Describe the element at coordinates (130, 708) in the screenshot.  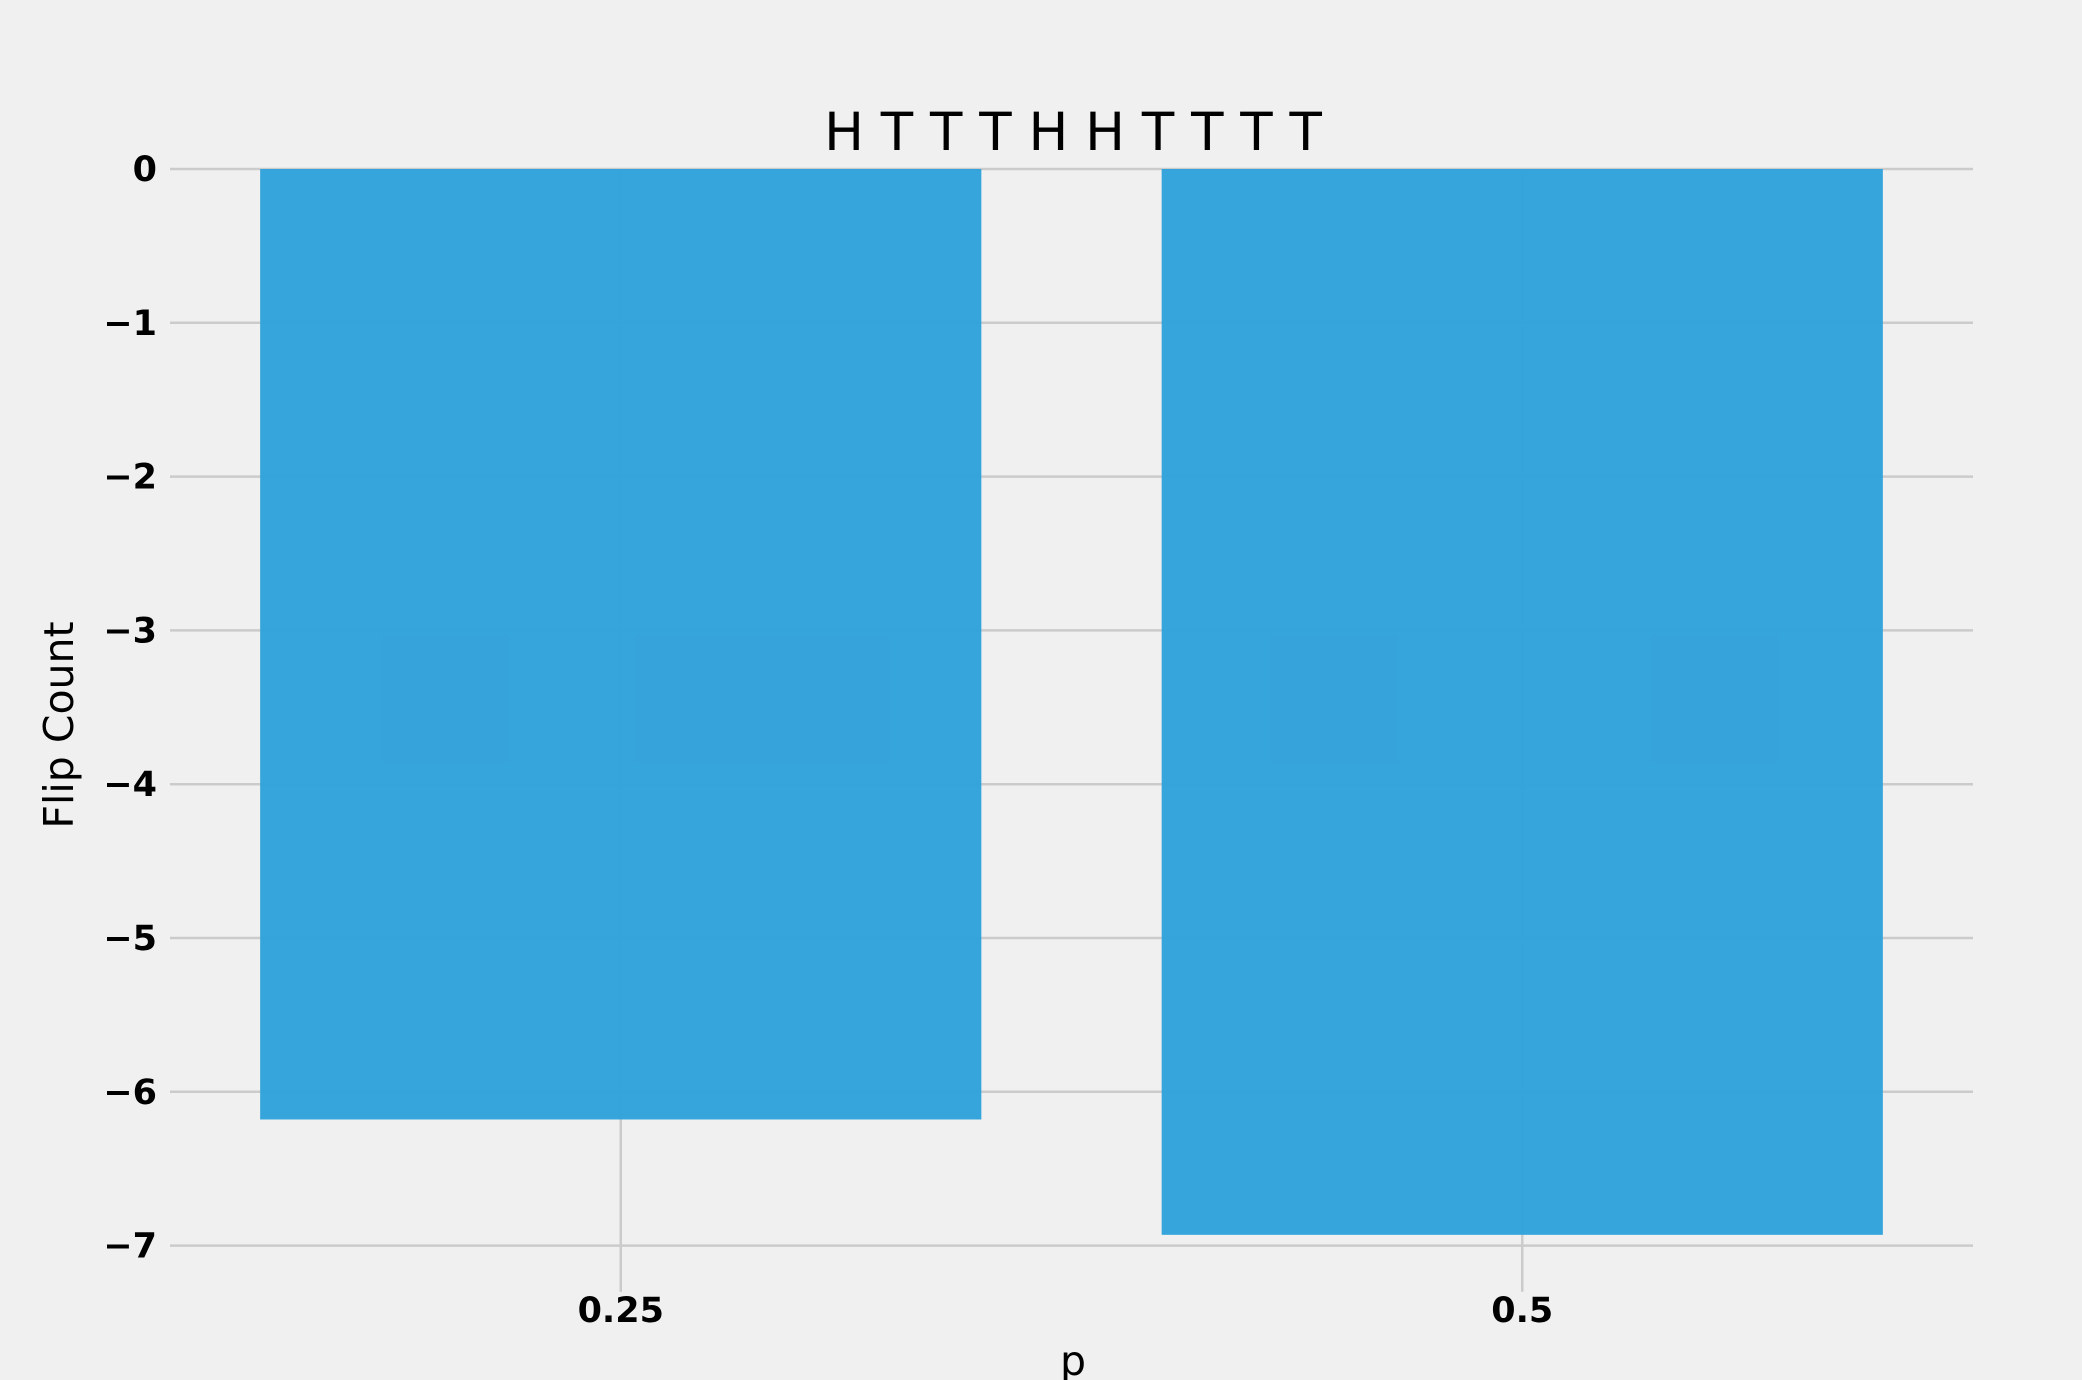
I see `y-axis-ticks: 0 −1 −2 −3 −4 −5 −6 −7` at that location.